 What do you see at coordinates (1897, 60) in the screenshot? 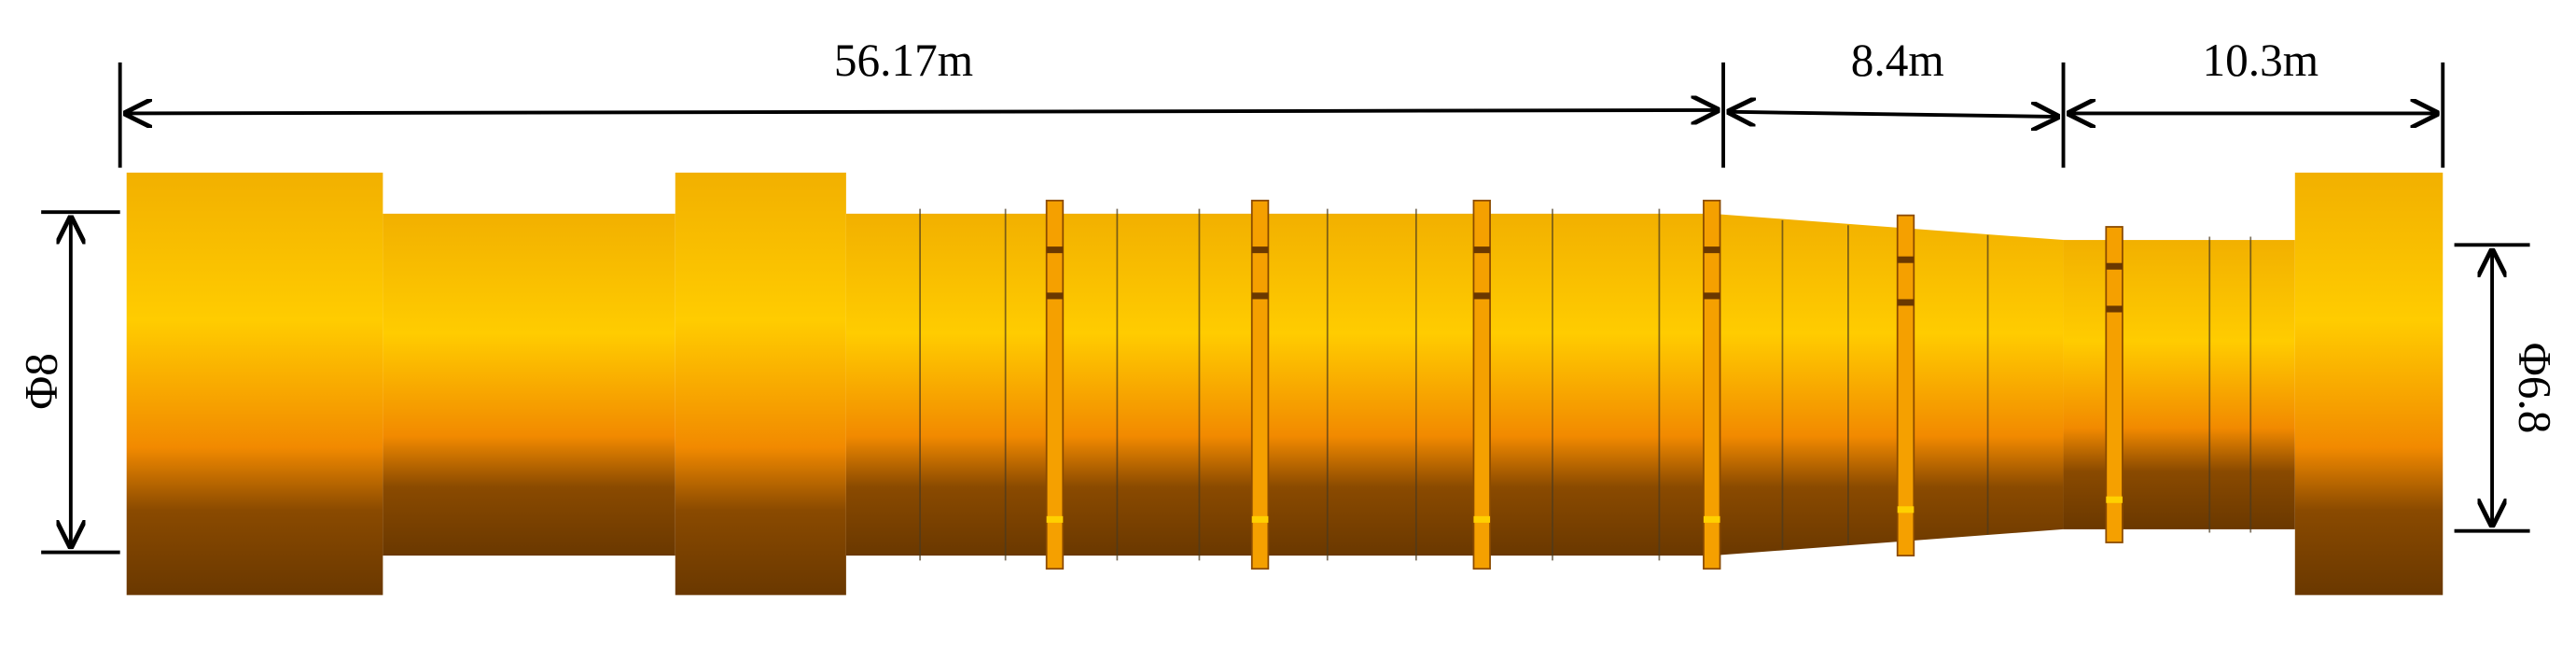
I see `length-label: 8.4m` at bounding box center [1897, 60].